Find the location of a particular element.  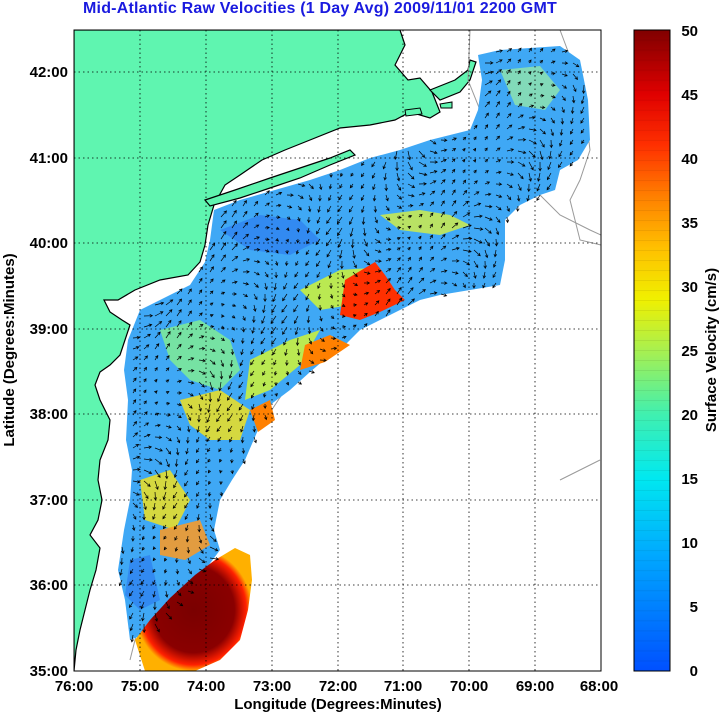

colorbar-tick-label: 45 is located at coordinates (689, 95).